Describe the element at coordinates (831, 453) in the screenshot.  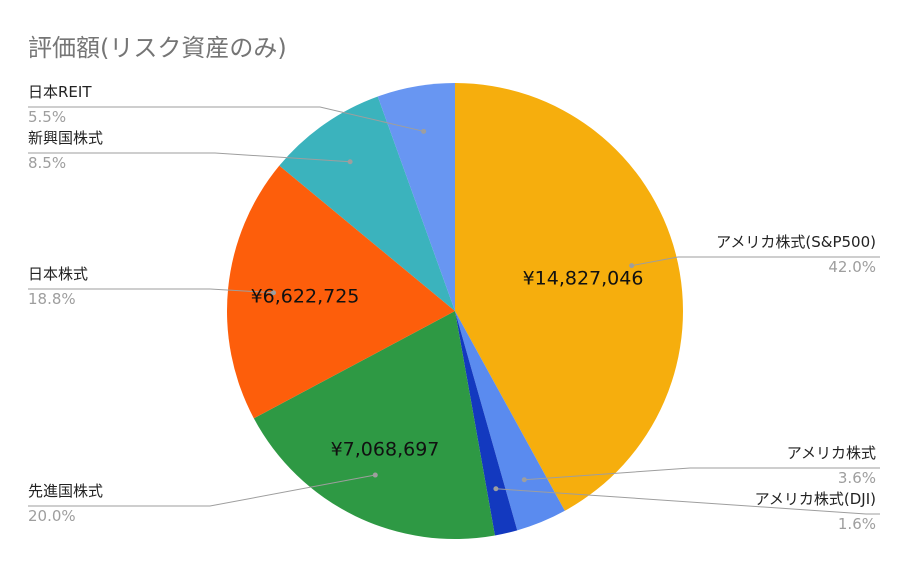
I see `slice-name-label: アメリカ株式` at that location.